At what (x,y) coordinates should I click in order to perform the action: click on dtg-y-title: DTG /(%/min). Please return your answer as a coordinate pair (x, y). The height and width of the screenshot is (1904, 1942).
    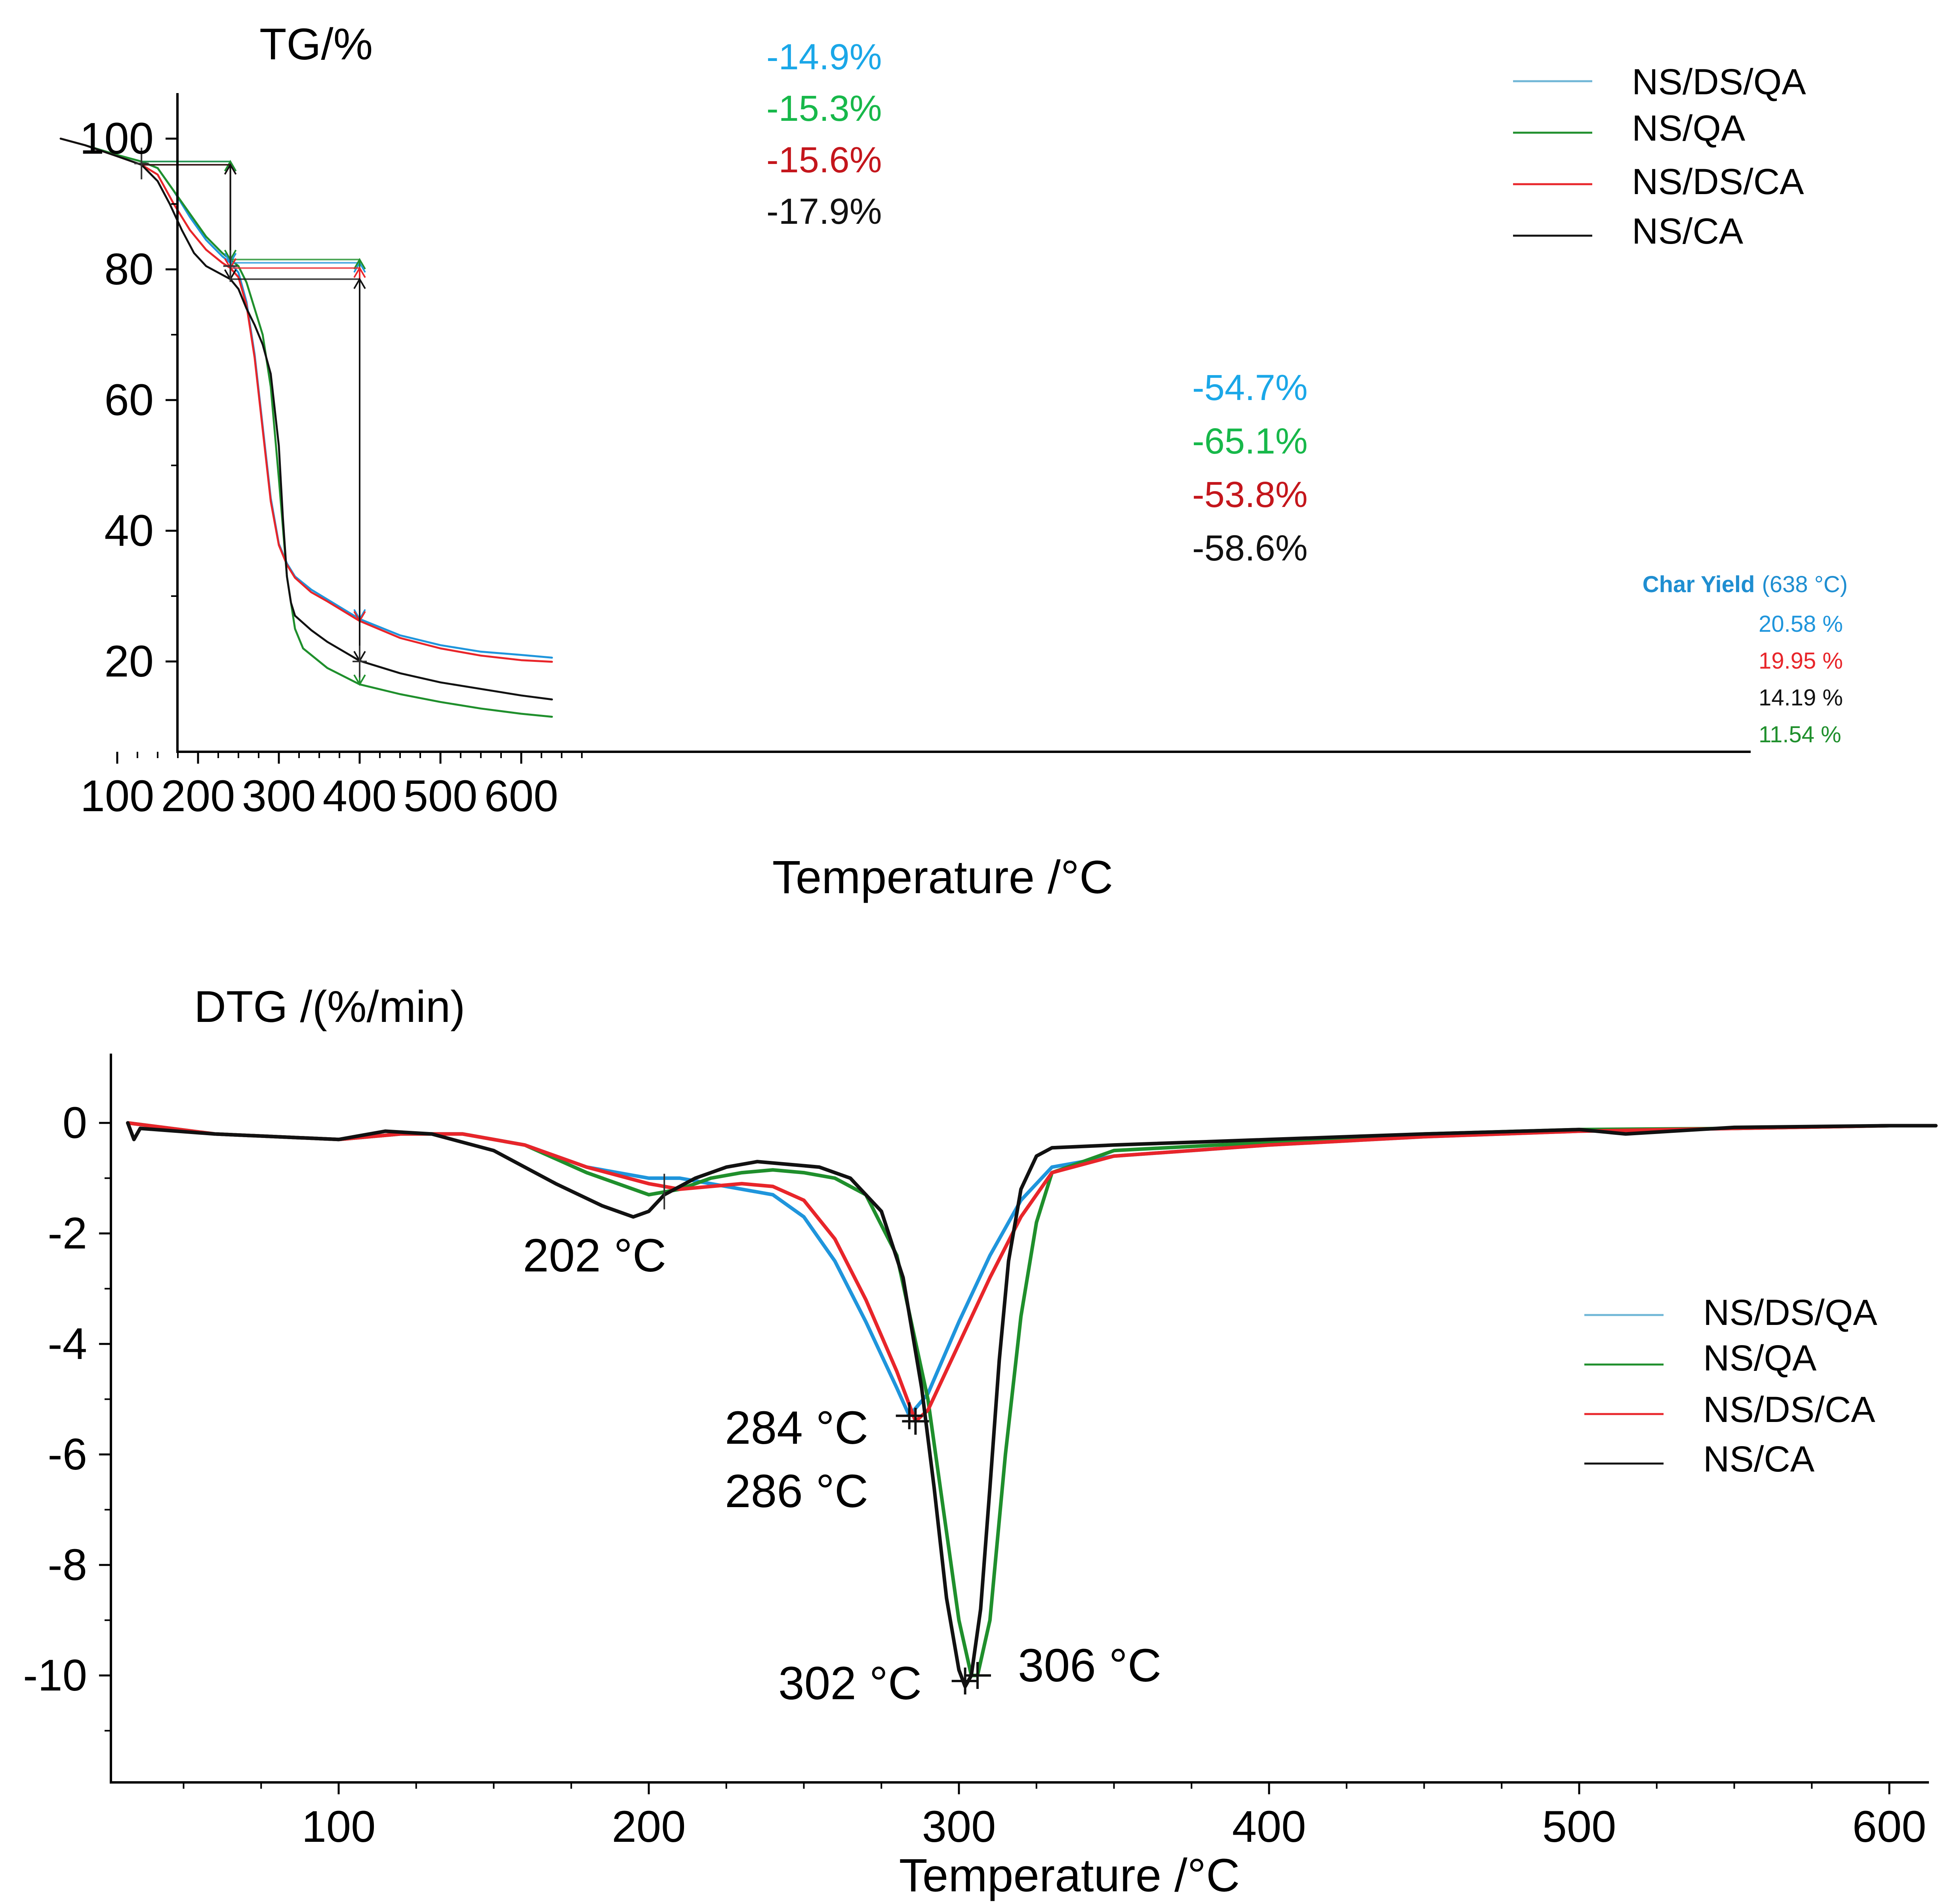
    Looking at the image, I should click on (330, 1006).